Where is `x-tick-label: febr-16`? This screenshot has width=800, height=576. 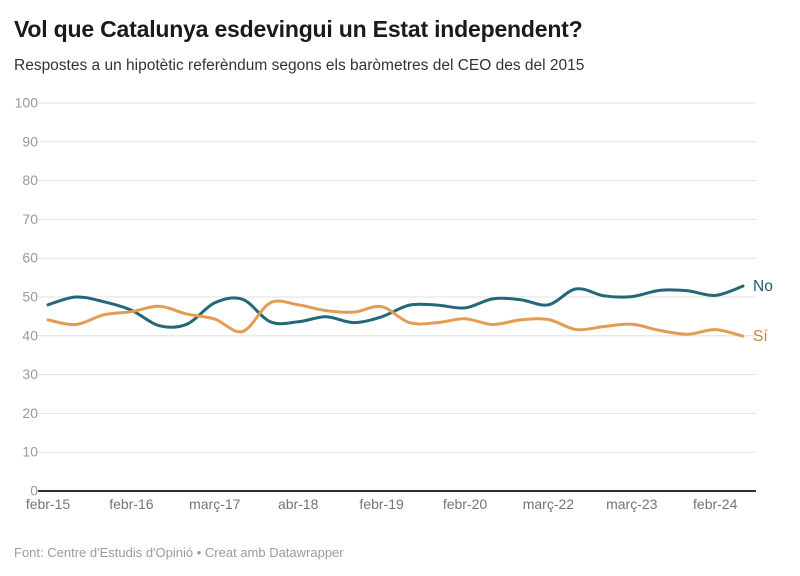 x-tick-label: febr-16 is located at coordinates (131, 504).